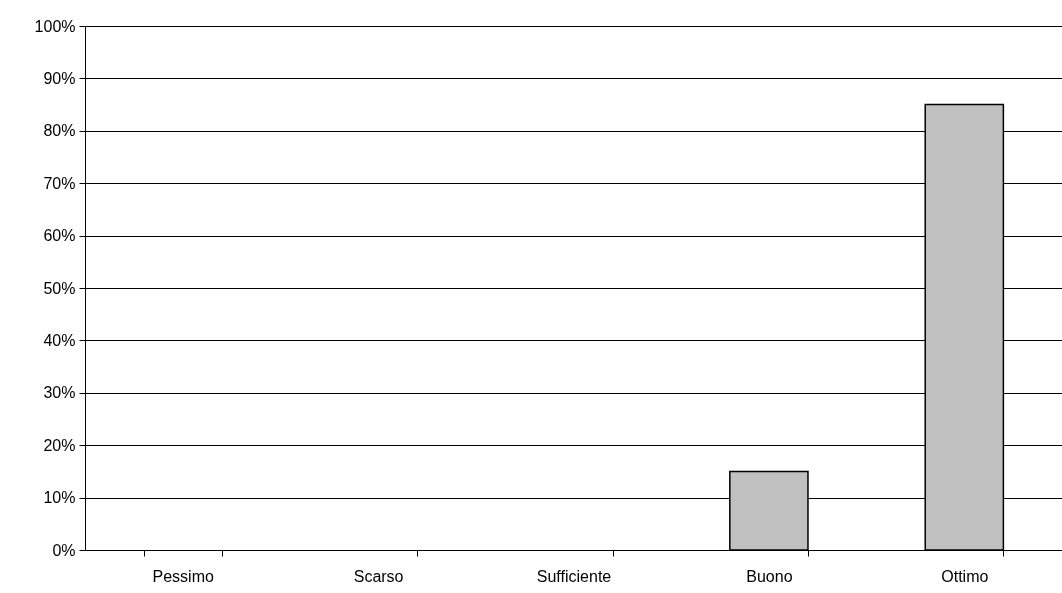 This screenshot has height=593, width=1062. Describe the element at coordinates (59, 340) in the screenshot. I see `y-tick-label: 40%` at that location.